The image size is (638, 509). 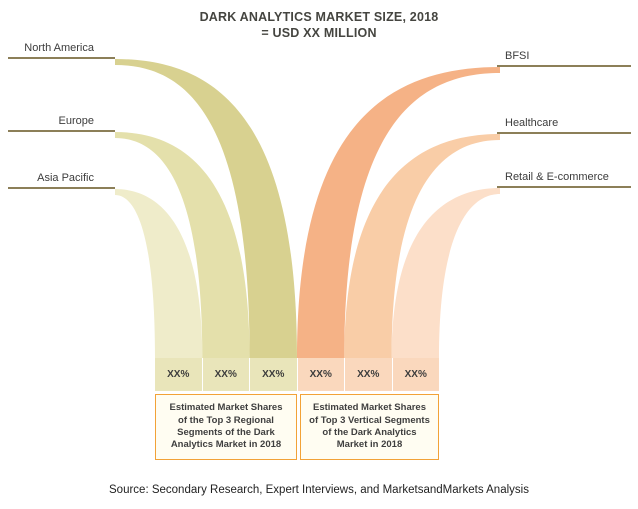 What do you see at coordinates (319, 17) in the screenshot?
I see `chart-title-line1: DARK ANALYTICS MARKET SIZE, 2018` at bounding box center [319, 17].